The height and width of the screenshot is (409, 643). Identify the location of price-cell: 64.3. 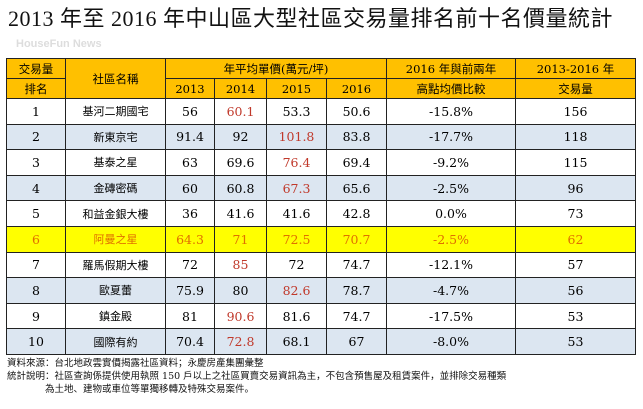
(190, 239).